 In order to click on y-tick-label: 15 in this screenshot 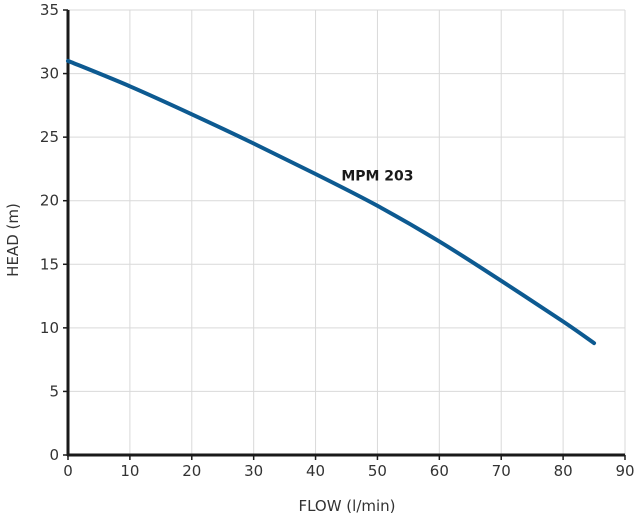, I will do `click(49, 264)`.